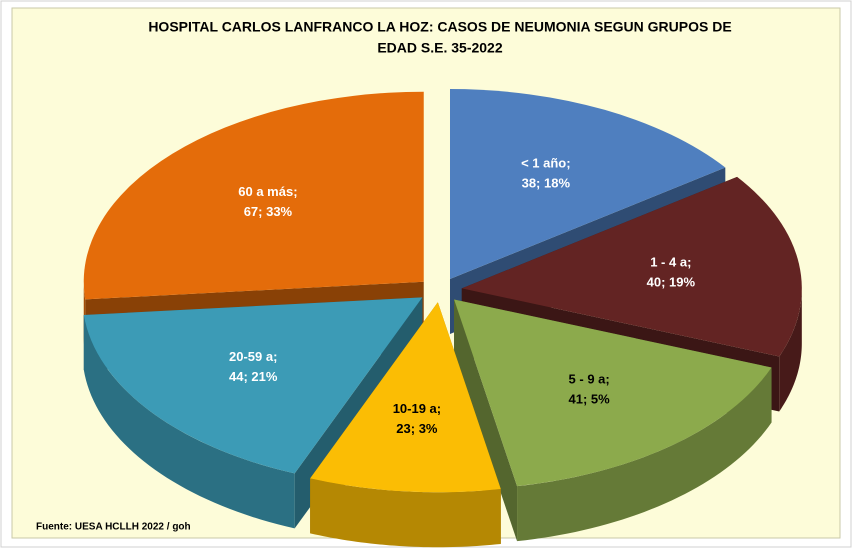 Image resolution: width=852 pixels, height=553 pixels. Describe the element at coordinates (113, 527) in the screenshot. I see `source-note: Fuente: UESA HCLLH 2022 / goh` at that location.